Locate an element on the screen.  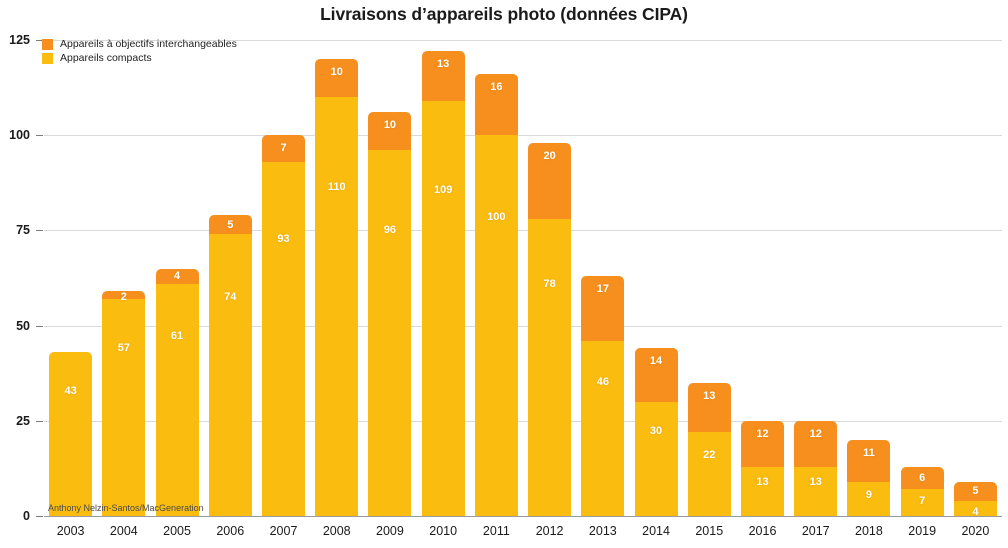
x-axis-tick-label: 2009 is located at coordinates (390, 531).